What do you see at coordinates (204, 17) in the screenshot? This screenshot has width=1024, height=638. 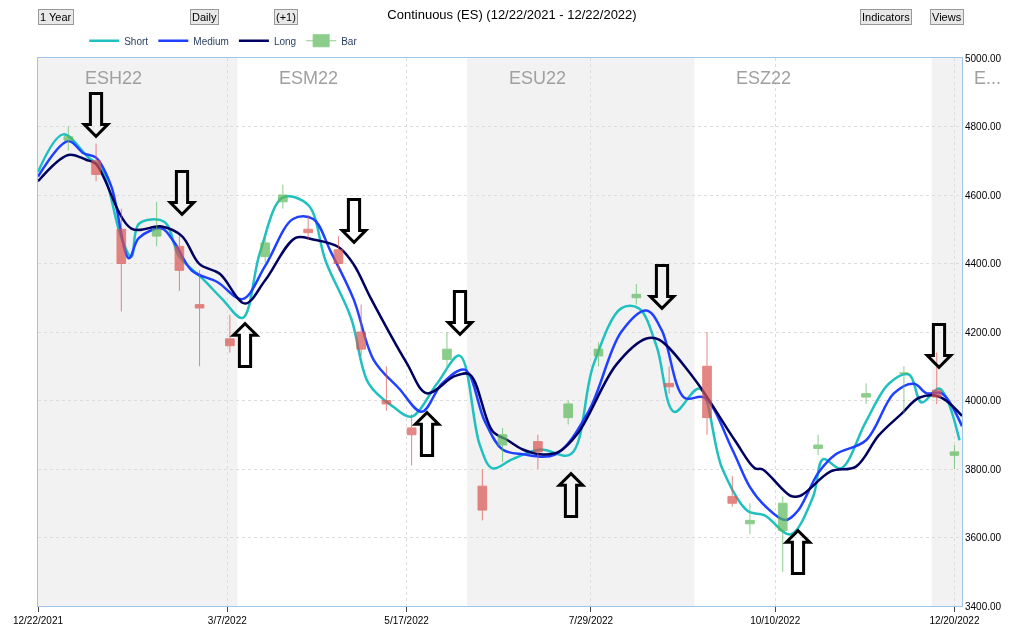 I see `text: Daily` at bounding box center [204, 17].